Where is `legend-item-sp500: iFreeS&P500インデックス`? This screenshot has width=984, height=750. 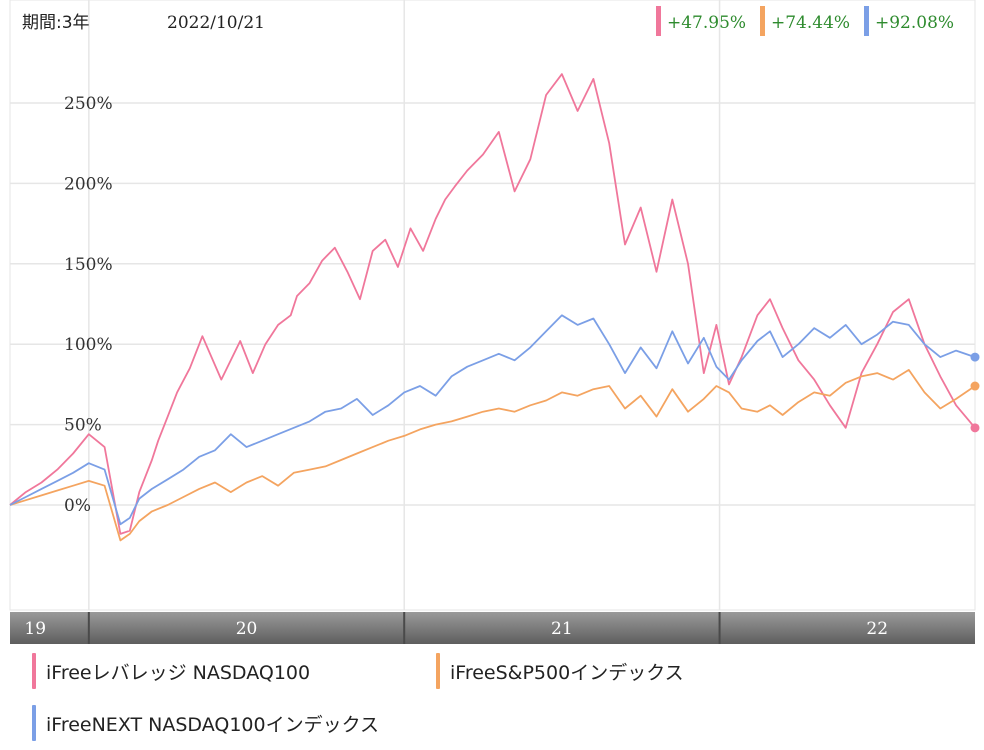 legend-item-sp500: iFreeS&P500インデックス is located at coordinates (560, 671).